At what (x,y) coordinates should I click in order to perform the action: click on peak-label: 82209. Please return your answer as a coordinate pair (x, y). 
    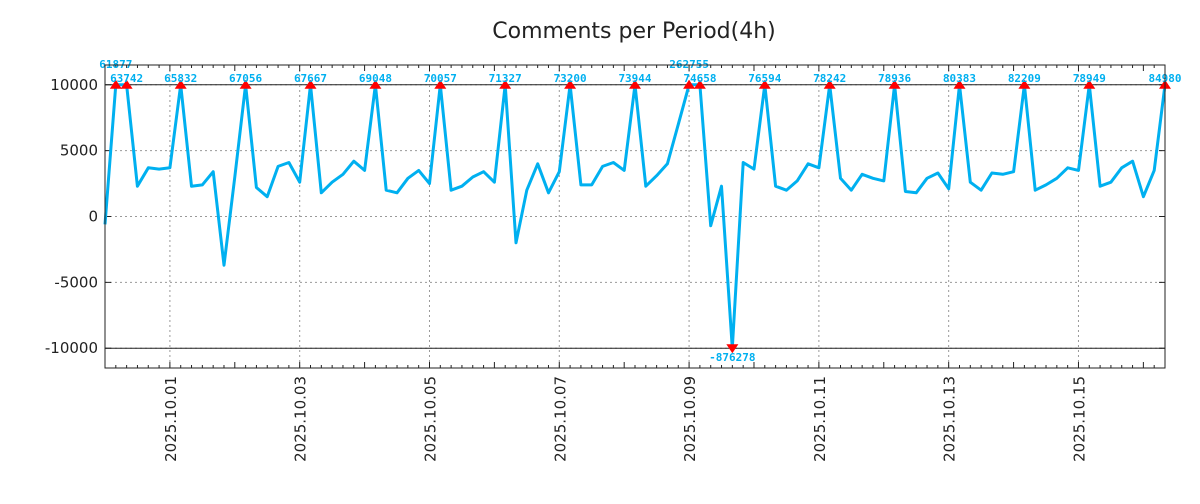
    Looking at the image, I should click on (1024, 78).